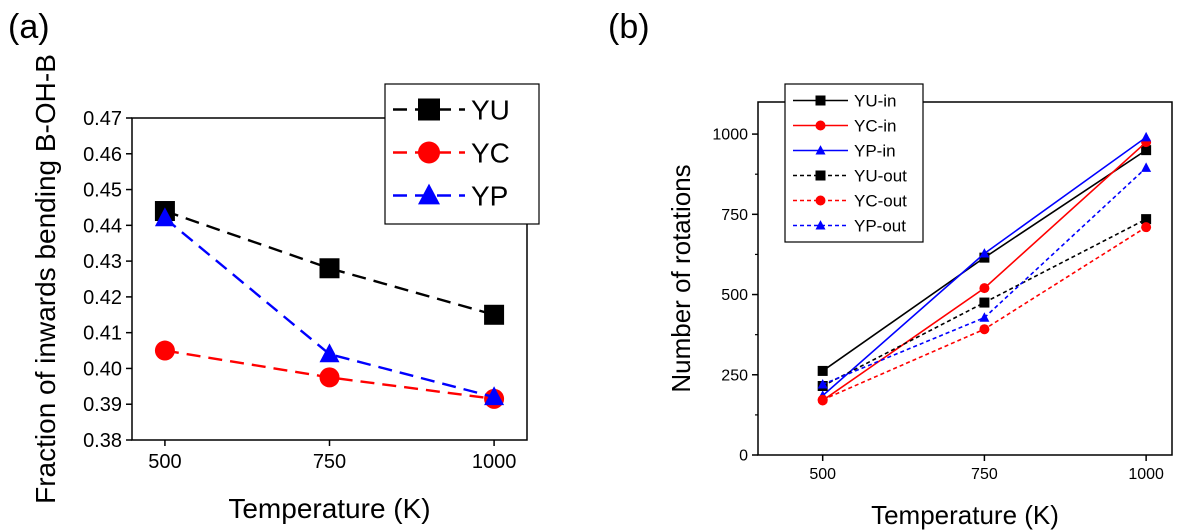 Image resolution: width=1185 pixels, height=531 pixels. Describe the element at coordinates (880, 176) in the screenshot. I see `legend-label: YU-out` at that location.